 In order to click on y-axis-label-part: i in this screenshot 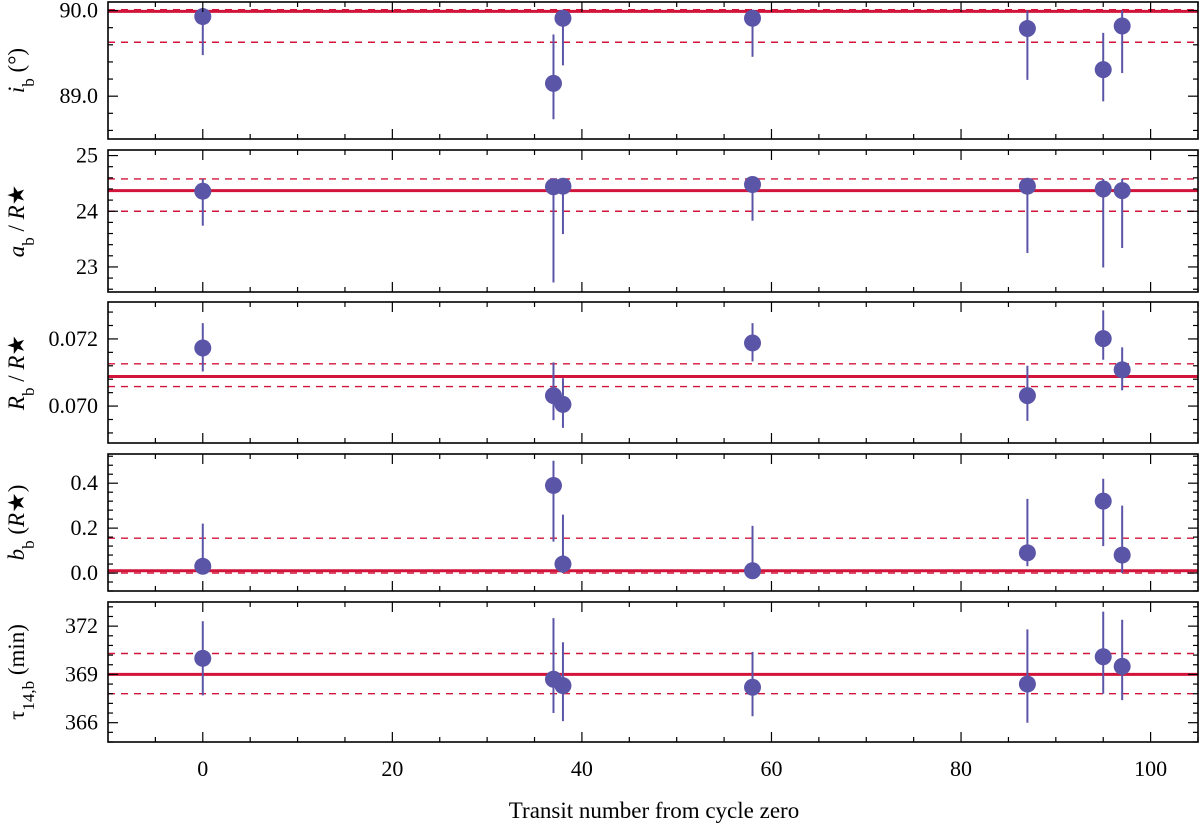, I will do `click(16, 90)`.